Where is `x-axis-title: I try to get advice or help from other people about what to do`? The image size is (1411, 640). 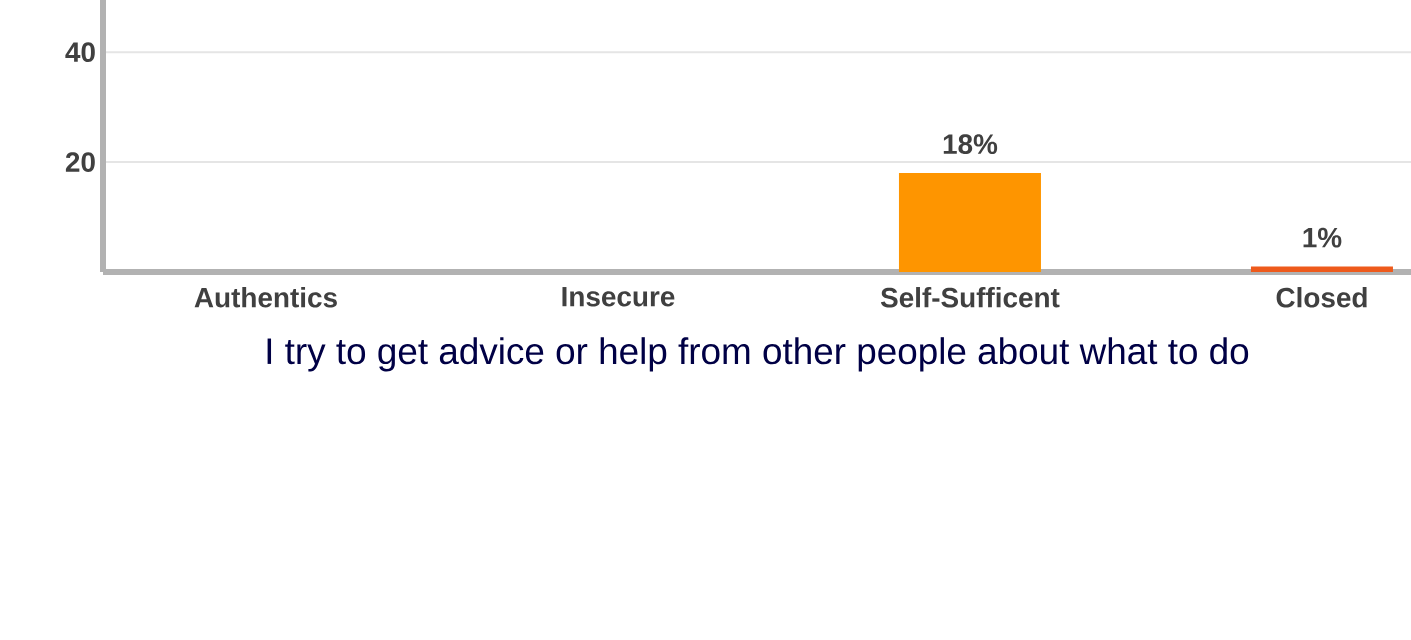
x-axis-title: I try to get advice or help from other people about what to do is located at coordinates (758, 354).